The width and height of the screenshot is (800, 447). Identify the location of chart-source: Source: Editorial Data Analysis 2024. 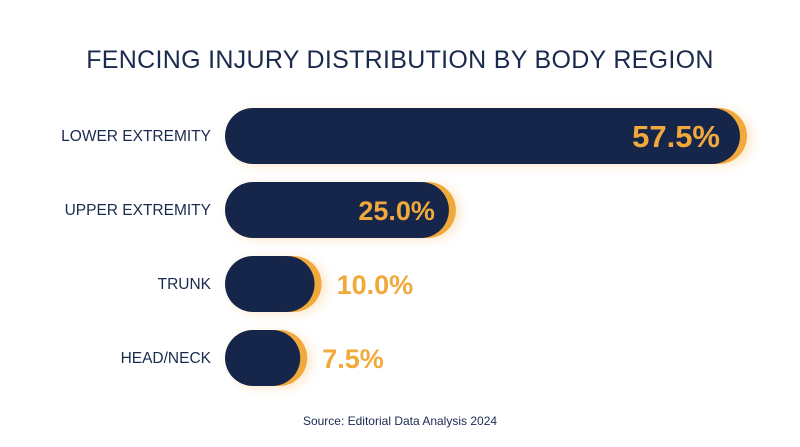
(400, 421).